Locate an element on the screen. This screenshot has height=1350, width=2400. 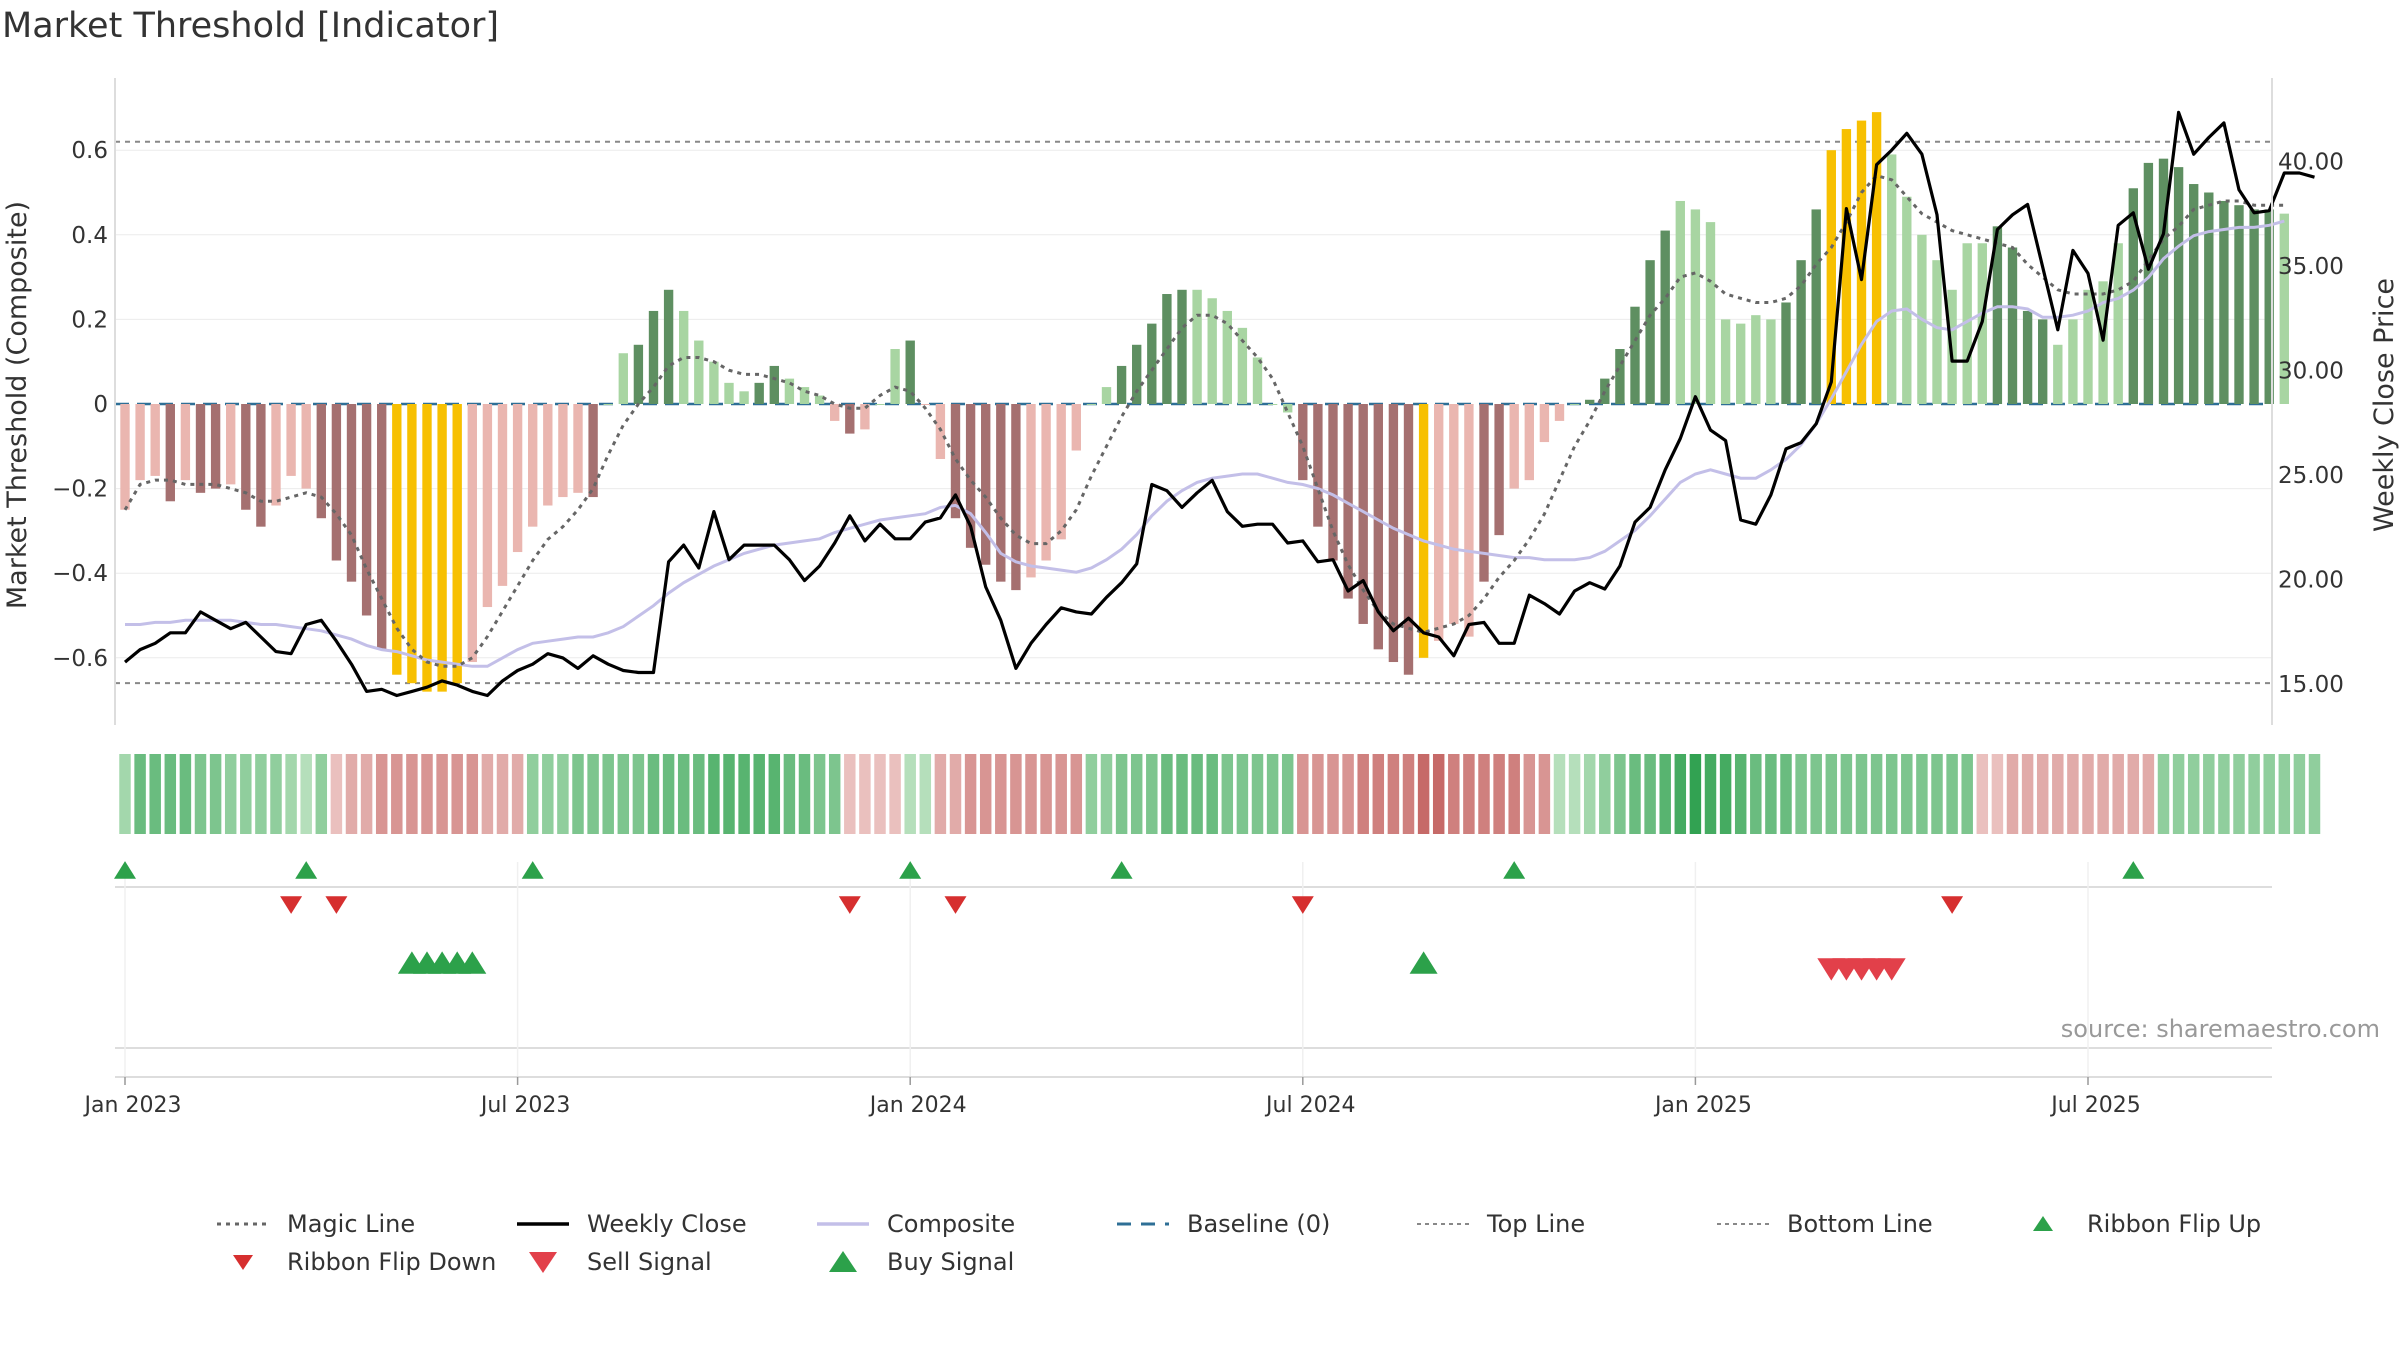
chart-title: Market Threshold [Indicator] is located at coordinates (251, 26).